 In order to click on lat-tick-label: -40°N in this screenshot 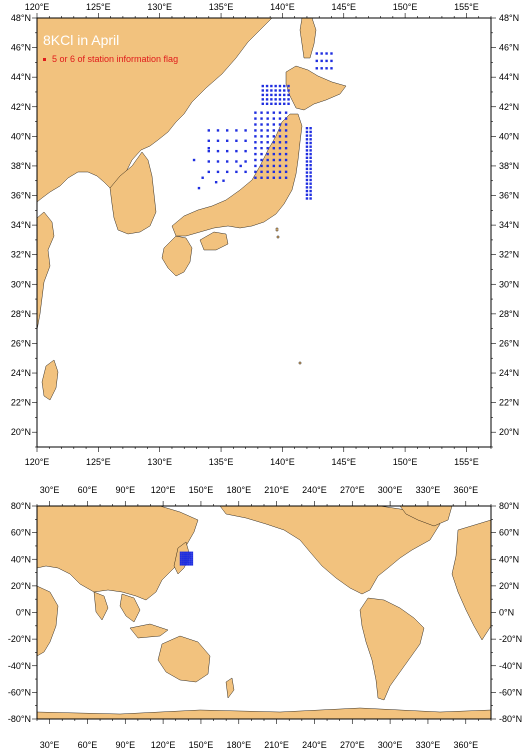, I will do `click(510, 666)`.